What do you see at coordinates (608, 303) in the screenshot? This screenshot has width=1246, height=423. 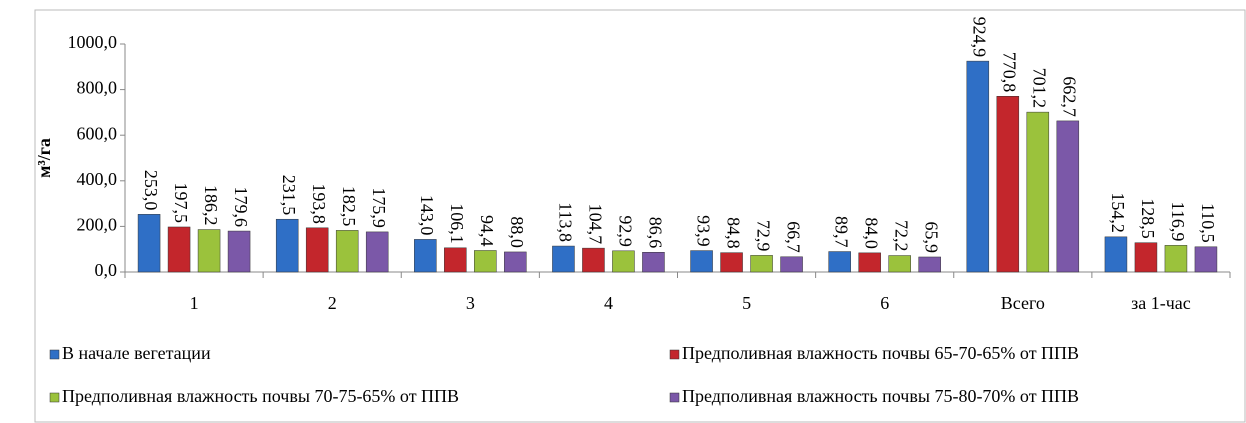 I see `x-tick-label: 4` at bounding box center [608, 303].